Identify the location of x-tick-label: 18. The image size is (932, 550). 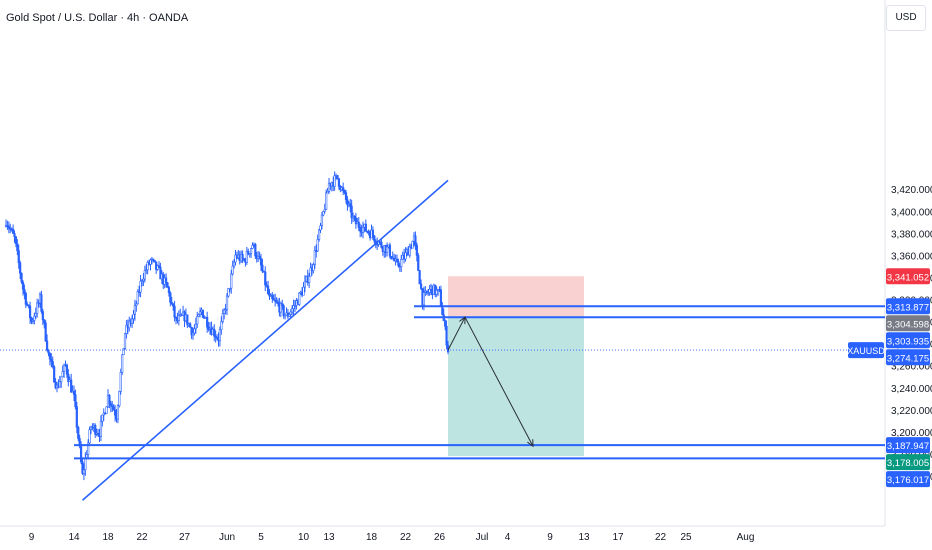
(108, 537).